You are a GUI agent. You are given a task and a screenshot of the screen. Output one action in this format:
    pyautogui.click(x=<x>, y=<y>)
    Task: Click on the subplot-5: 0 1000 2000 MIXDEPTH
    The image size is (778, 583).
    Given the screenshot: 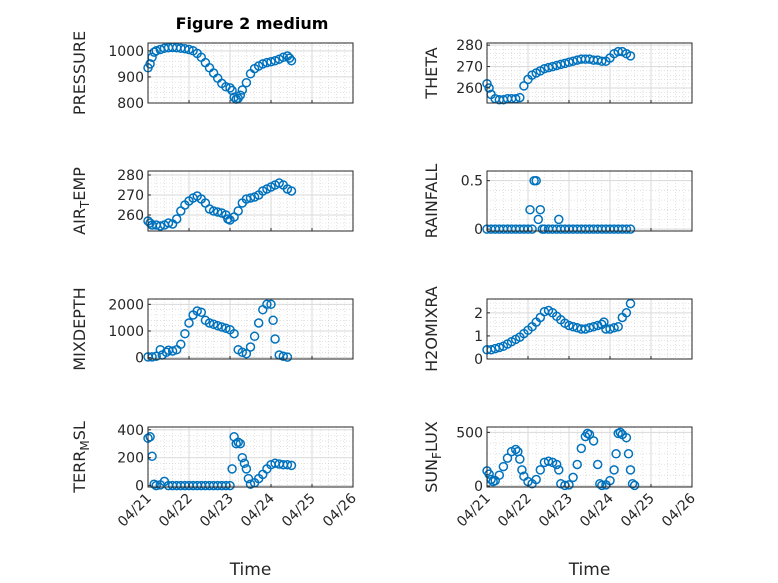 What is the action you would take?
    pyautogui.click(x=212, y=329)
    